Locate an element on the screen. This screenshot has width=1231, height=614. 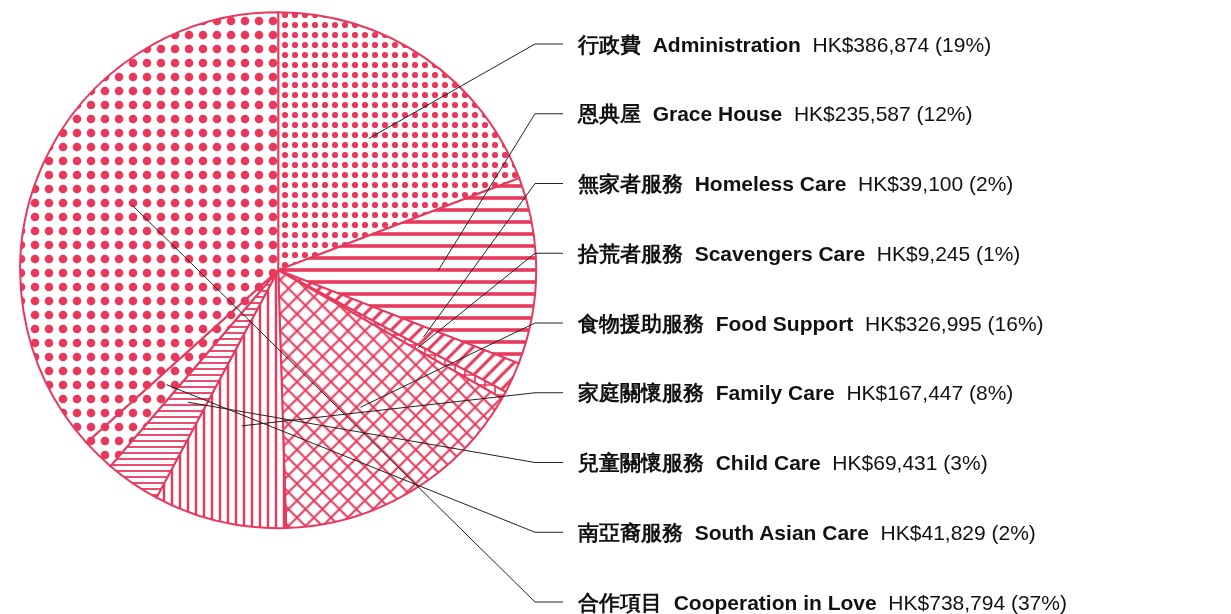
slice-label: 家庭關懷服務 Family Care is located at coordinates (706, 392).